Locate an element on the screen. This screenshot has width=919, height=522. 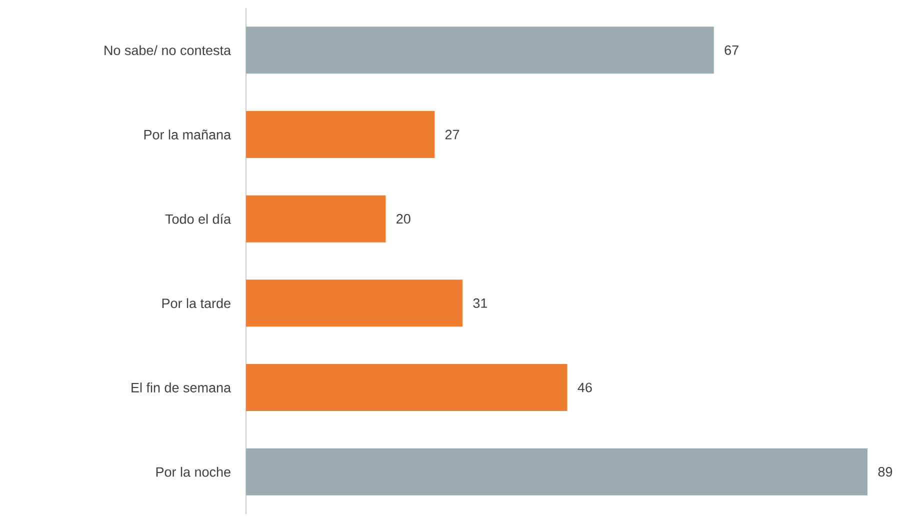
data-label: 67 is located at coordinates (731, 50).